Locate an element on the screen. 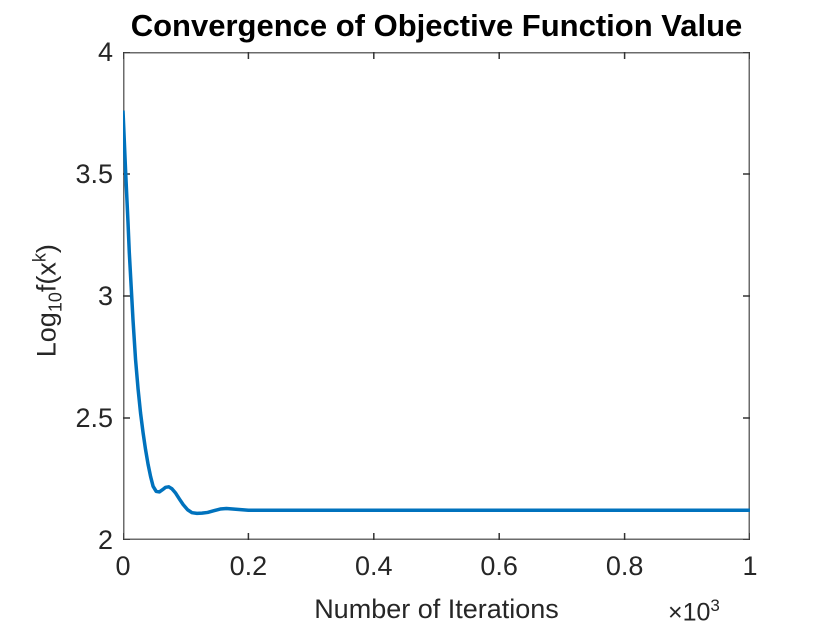  ylabel-text: Log is located at coordinates (46, 335).